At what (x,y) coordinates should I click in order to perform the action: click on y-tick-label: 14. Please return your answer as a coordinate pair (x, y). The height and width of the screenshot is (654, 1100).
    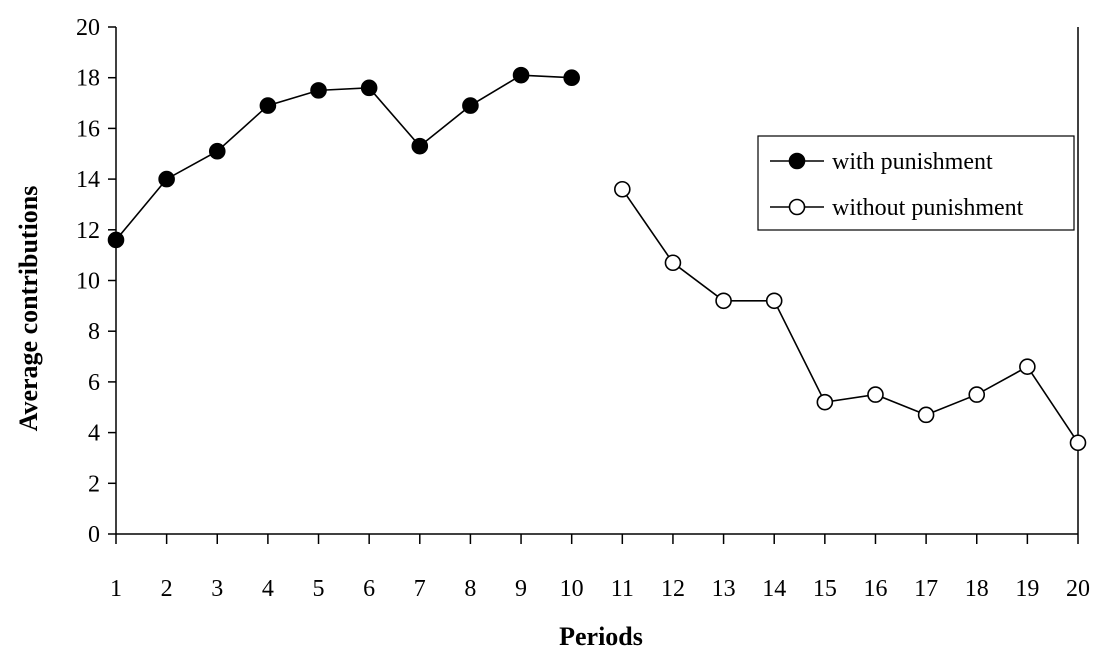
    Looking at the image, I should click on (88, 180).